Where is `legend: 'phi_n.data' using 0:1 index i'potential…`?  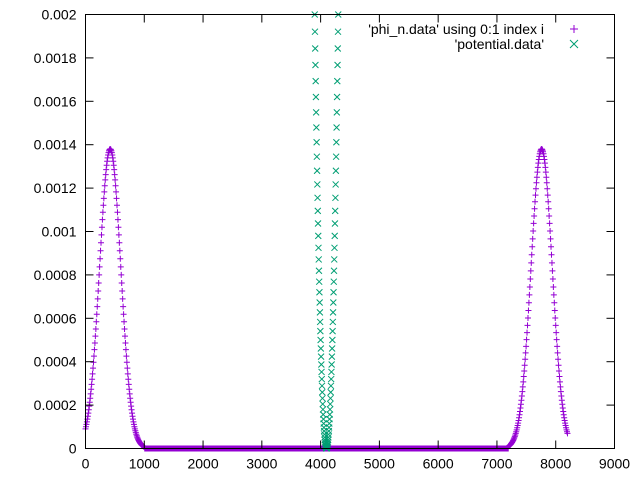
legend: 'phi_n.data' using 0:1 index i'potential… is located at coordinates (473, 36).